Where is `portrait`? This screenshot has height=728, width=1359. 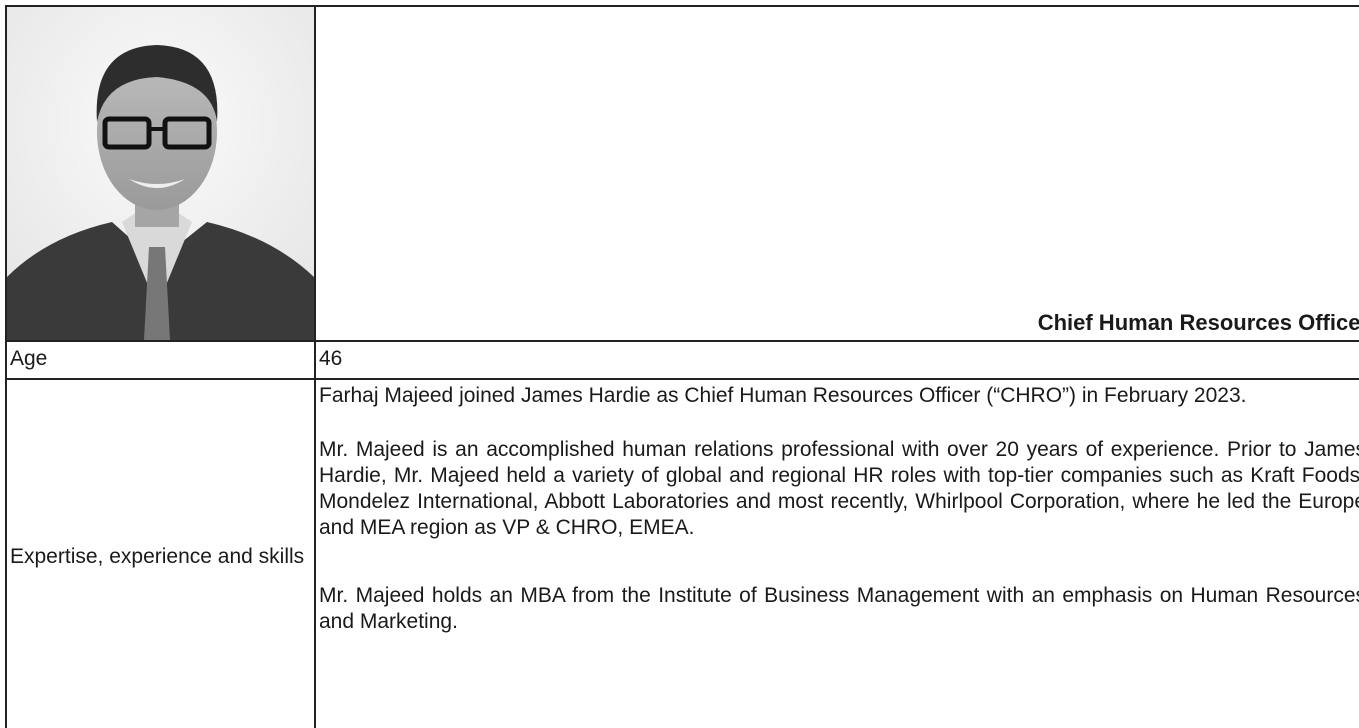
portrait is located at coordinates (160, 173).